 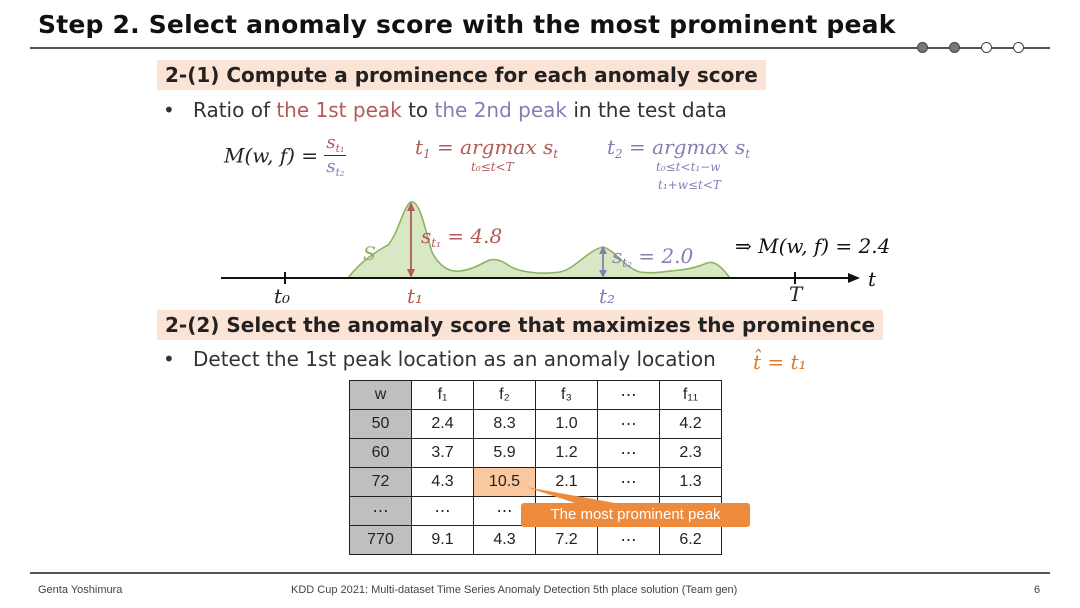 What do you see at coordinates (380, 395) in the screenshot?
I see `header-cell: w` at bounding box center [380, 395].